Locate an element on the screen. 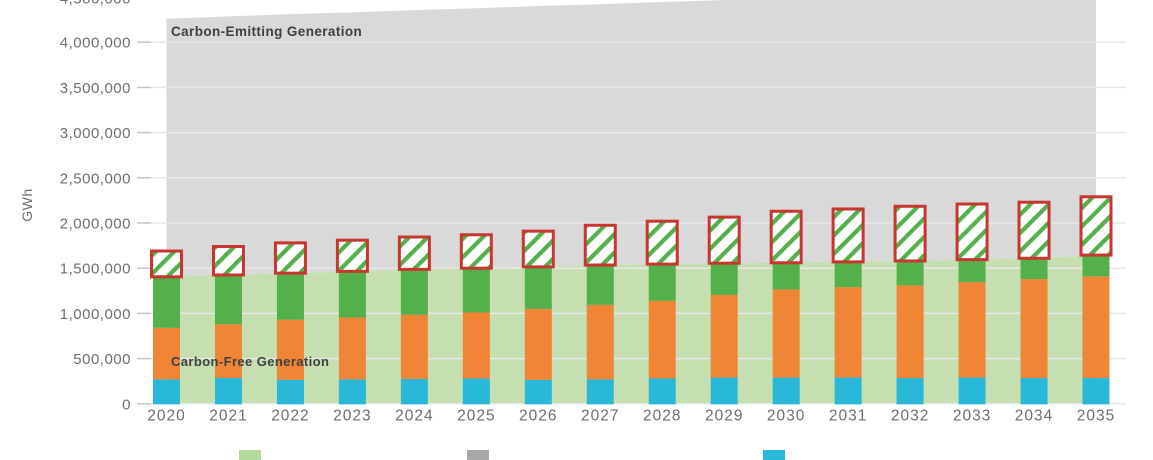  bar-segment-cyan-2023 is located at coordinates (352, 392).